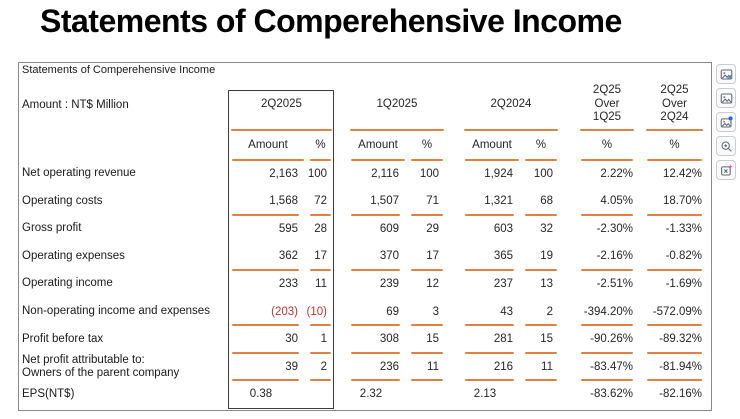 Image resolution: width=740 pixels, height=419 pixels. I want to click on cell-value: 362, so click(268, 257).